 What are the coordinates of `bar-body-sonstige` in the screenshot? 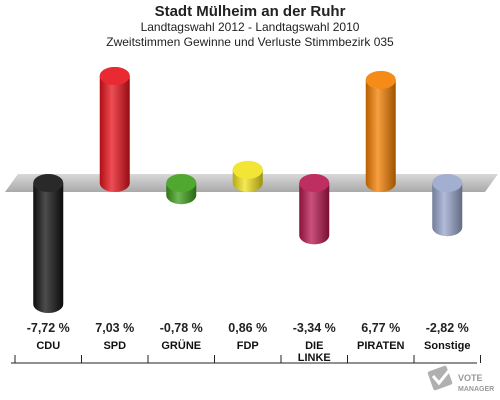 It's located at (447, 210).